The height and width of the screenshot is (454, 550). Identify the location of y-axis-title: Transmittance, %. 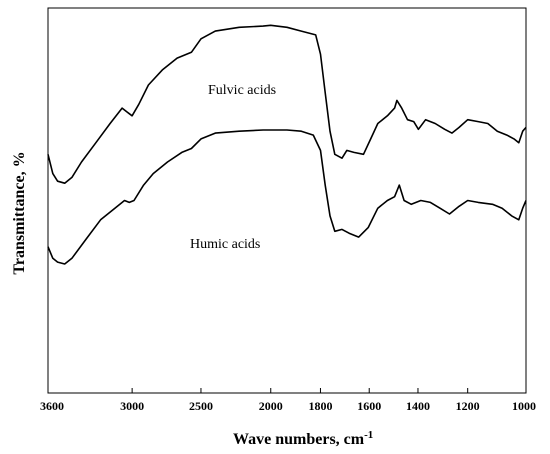
(19, 212).